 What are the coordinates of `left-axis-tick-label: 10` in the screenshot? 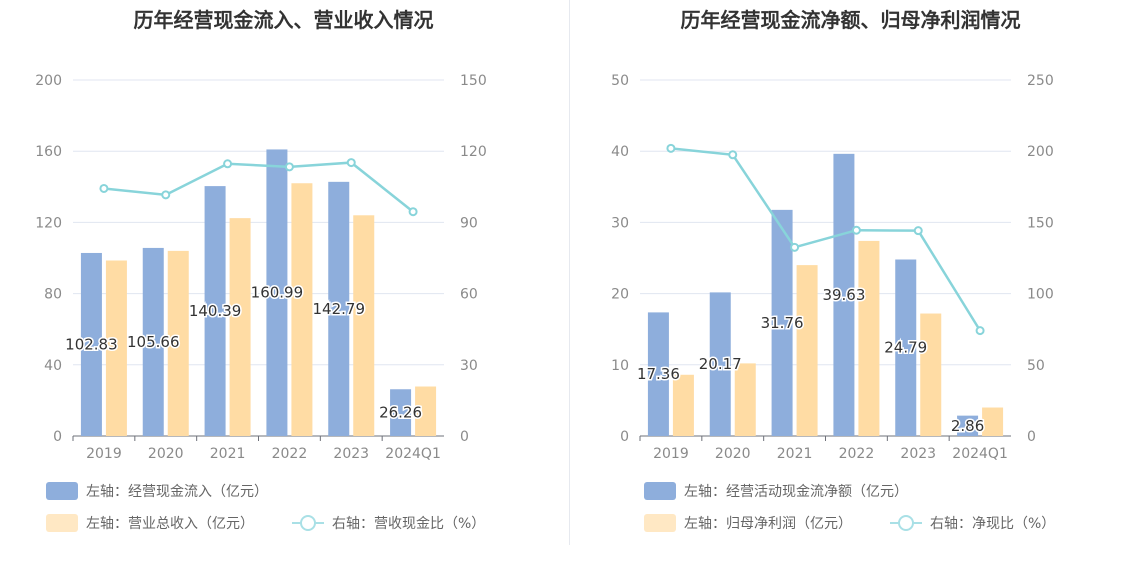 It's located at (620, 366).